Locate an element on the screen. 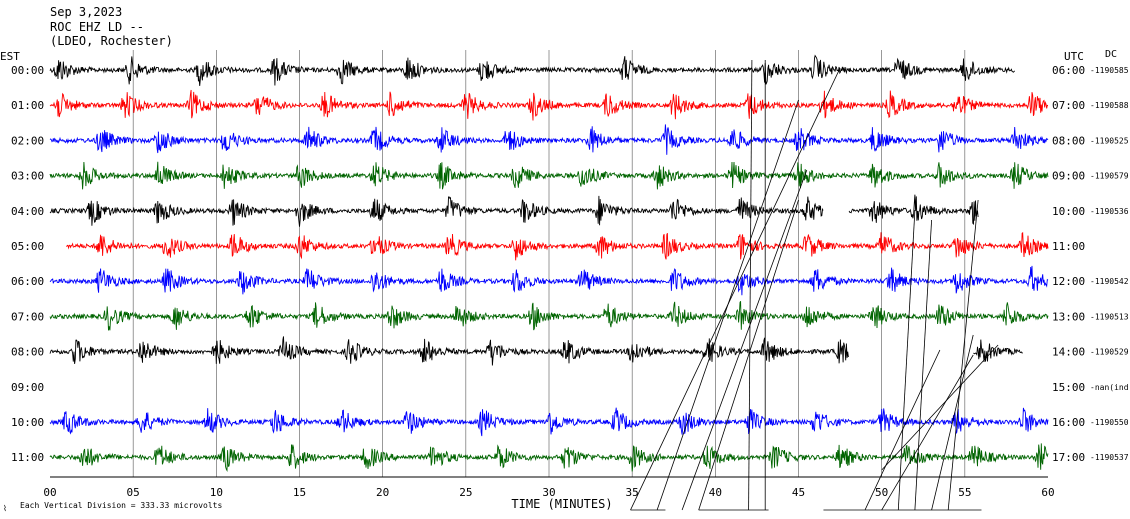 This screenshot has height=519, width=1130. x-tick-label: 20 is located at coordinates (382, 492).